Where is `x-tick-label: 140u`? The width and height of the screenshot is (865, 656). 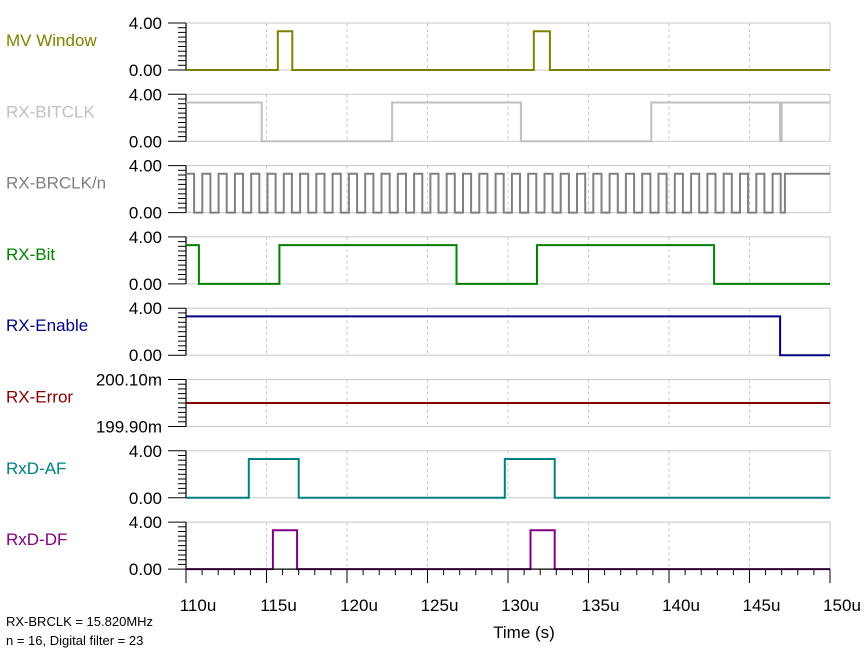 x-tick-label: 140u is located at coordinates (681, 605).